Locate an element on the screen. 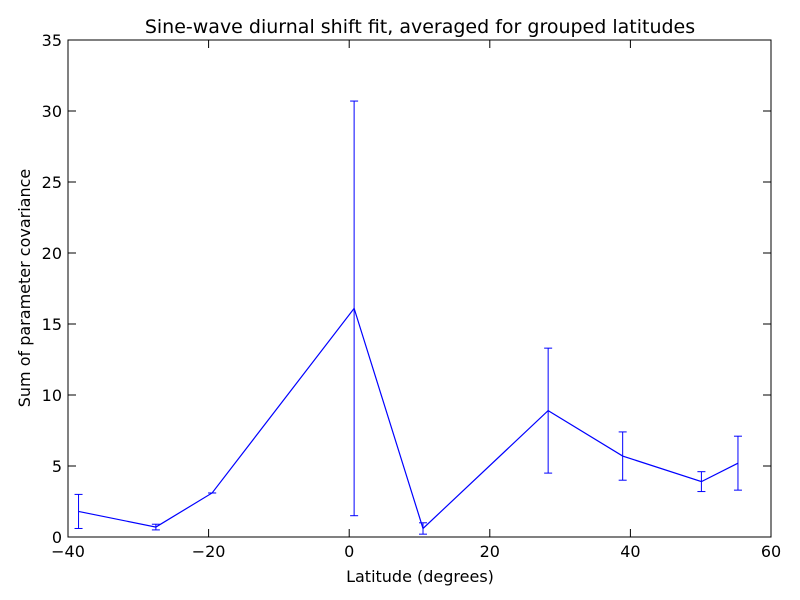 This screenshot has width=800, height=600. y-tick-label: 25 is located at coordinates (52, 182).